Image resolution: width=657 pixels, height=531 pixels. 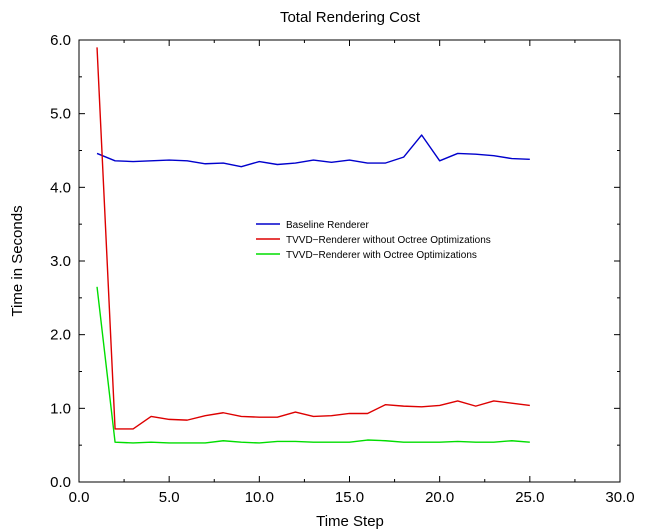 I want to click on x-axis-label: Time Step, so click(x=350, y=521).